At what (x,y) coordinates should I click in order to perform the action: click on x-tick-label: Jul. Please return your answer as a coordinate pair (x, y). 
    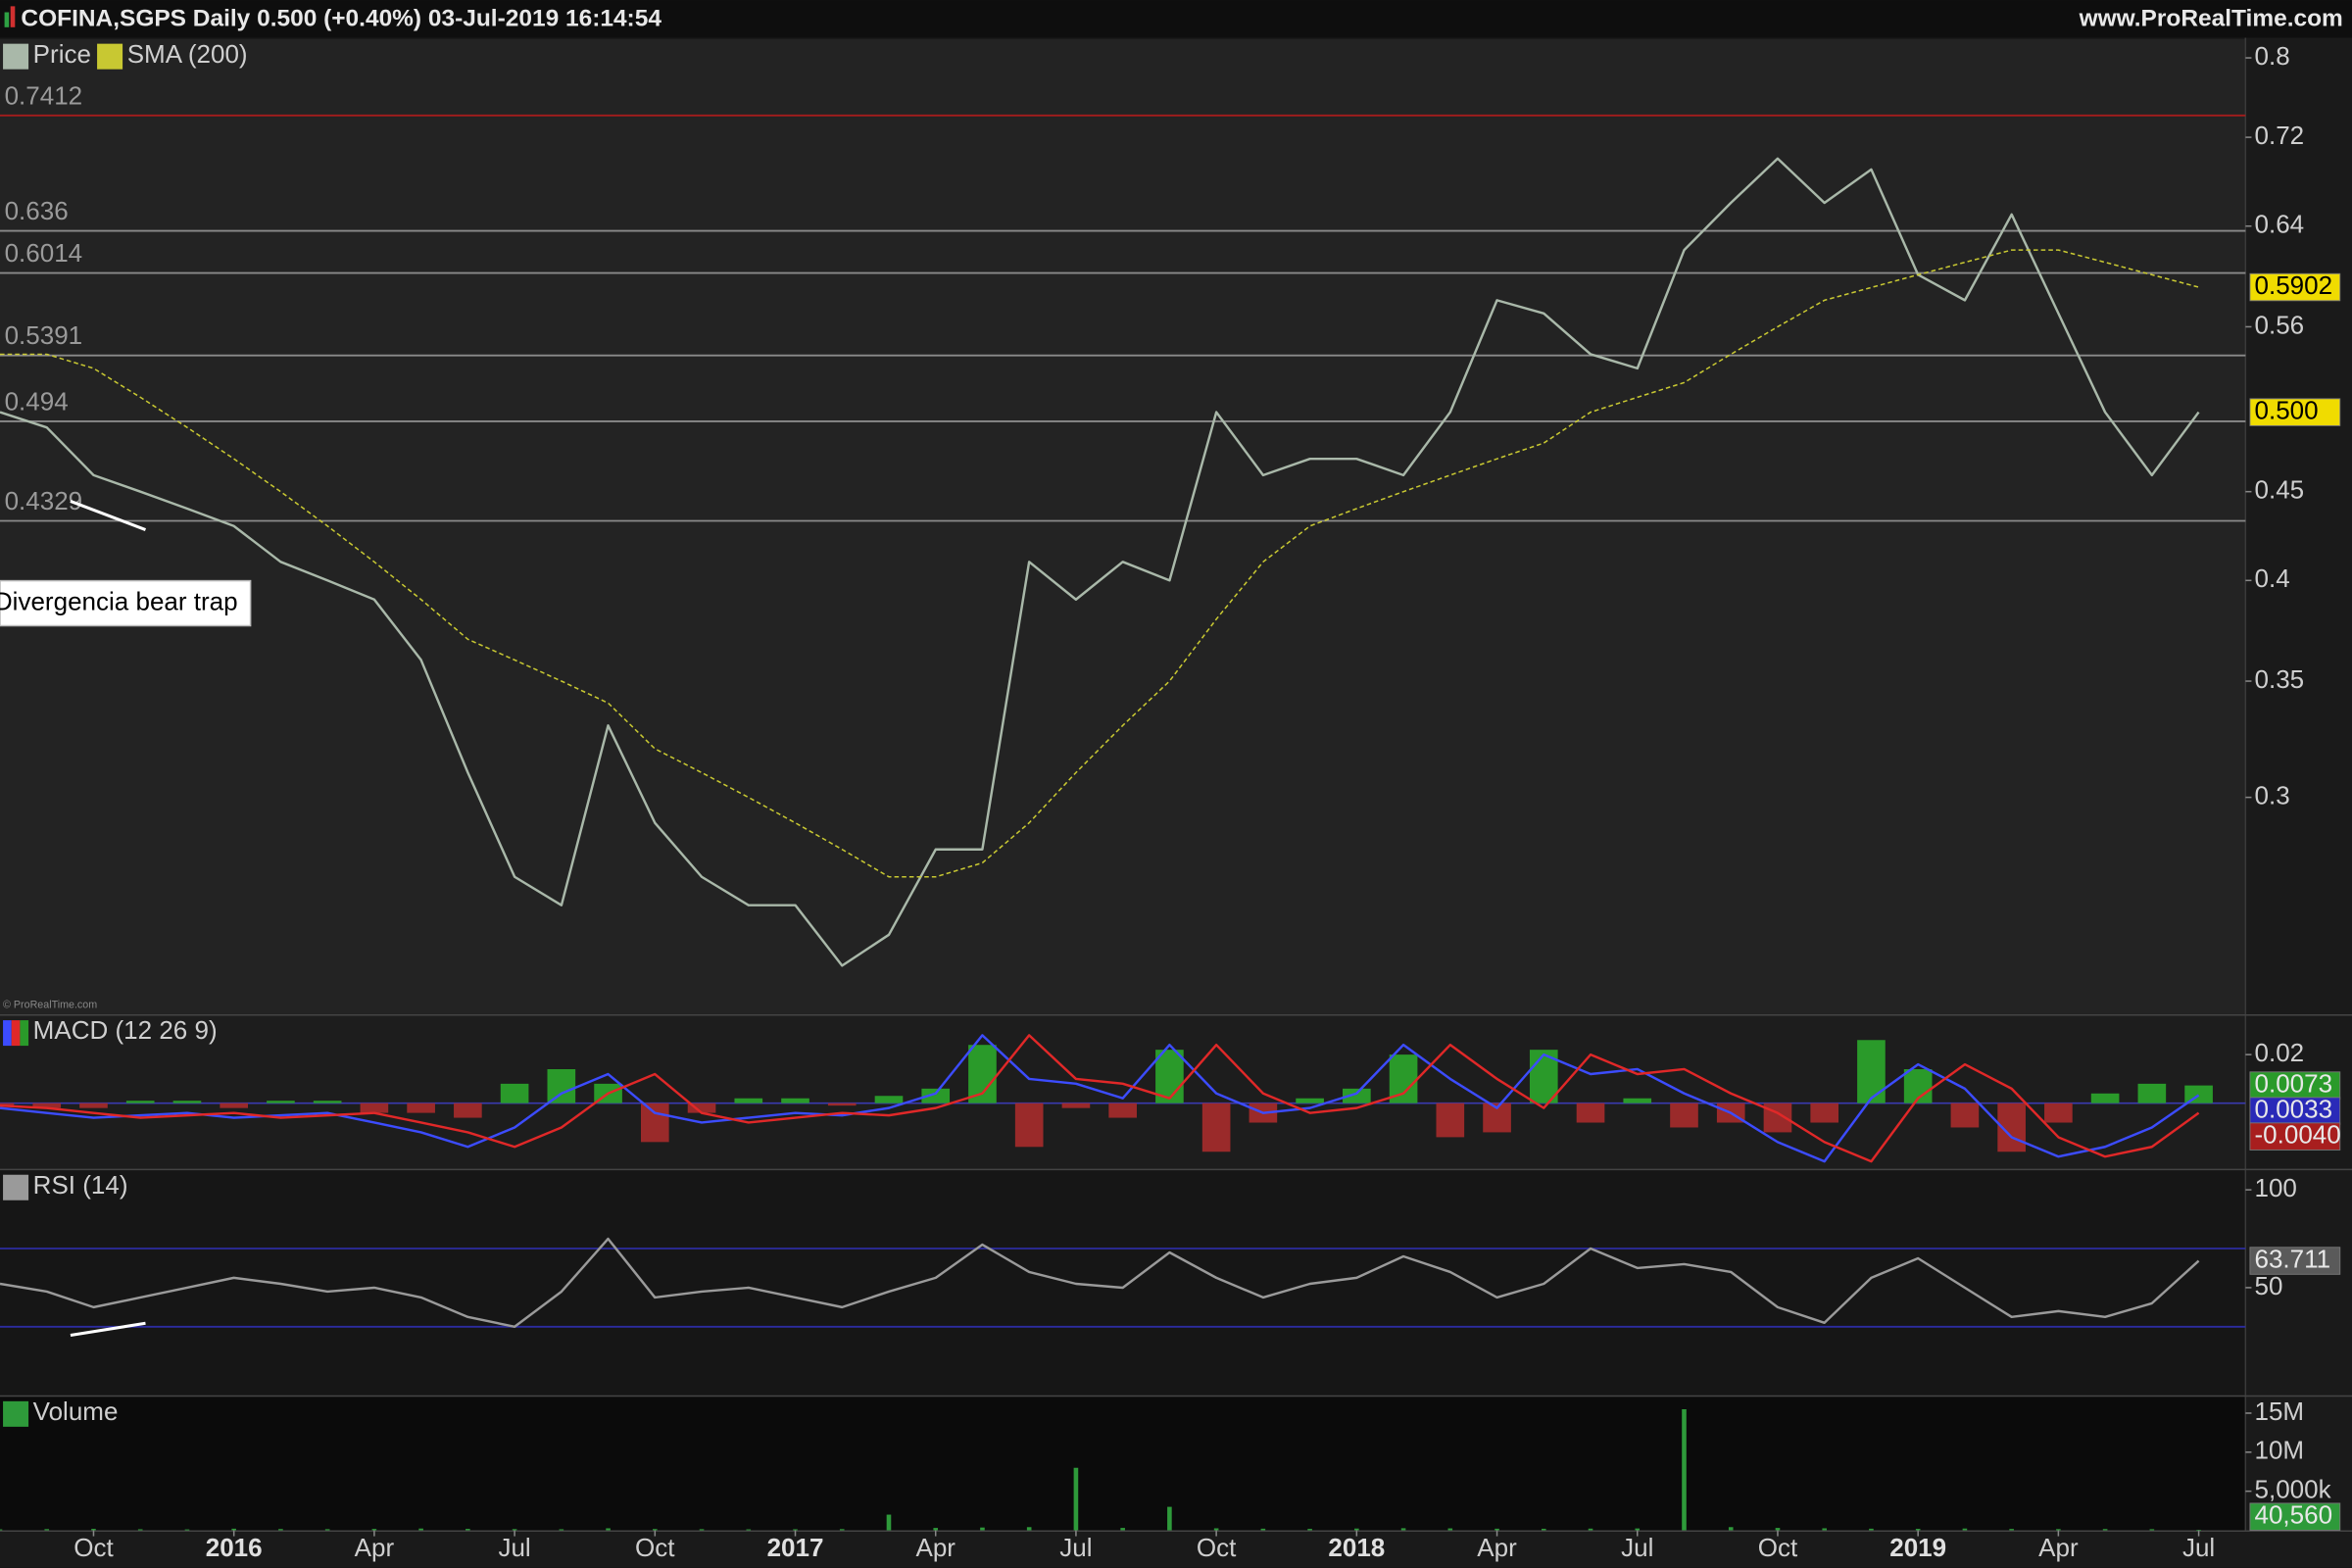
    Looking at the image, I should click on (1637, 1547).